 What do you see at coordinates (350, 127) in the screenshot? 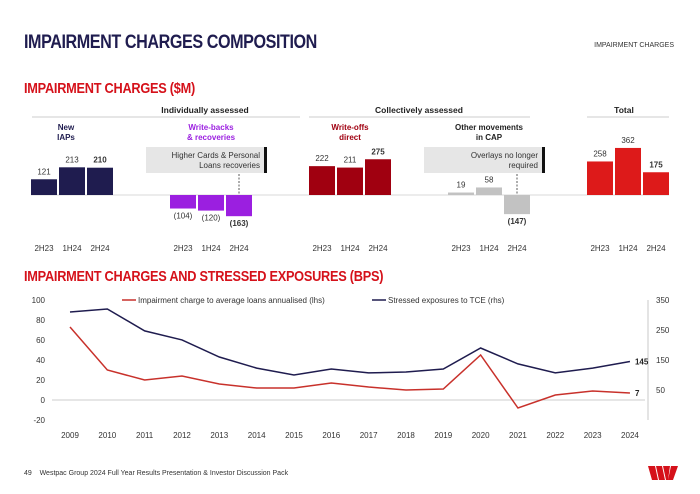
I see `group-name: Write-offs` at bounding box center [350, 127].